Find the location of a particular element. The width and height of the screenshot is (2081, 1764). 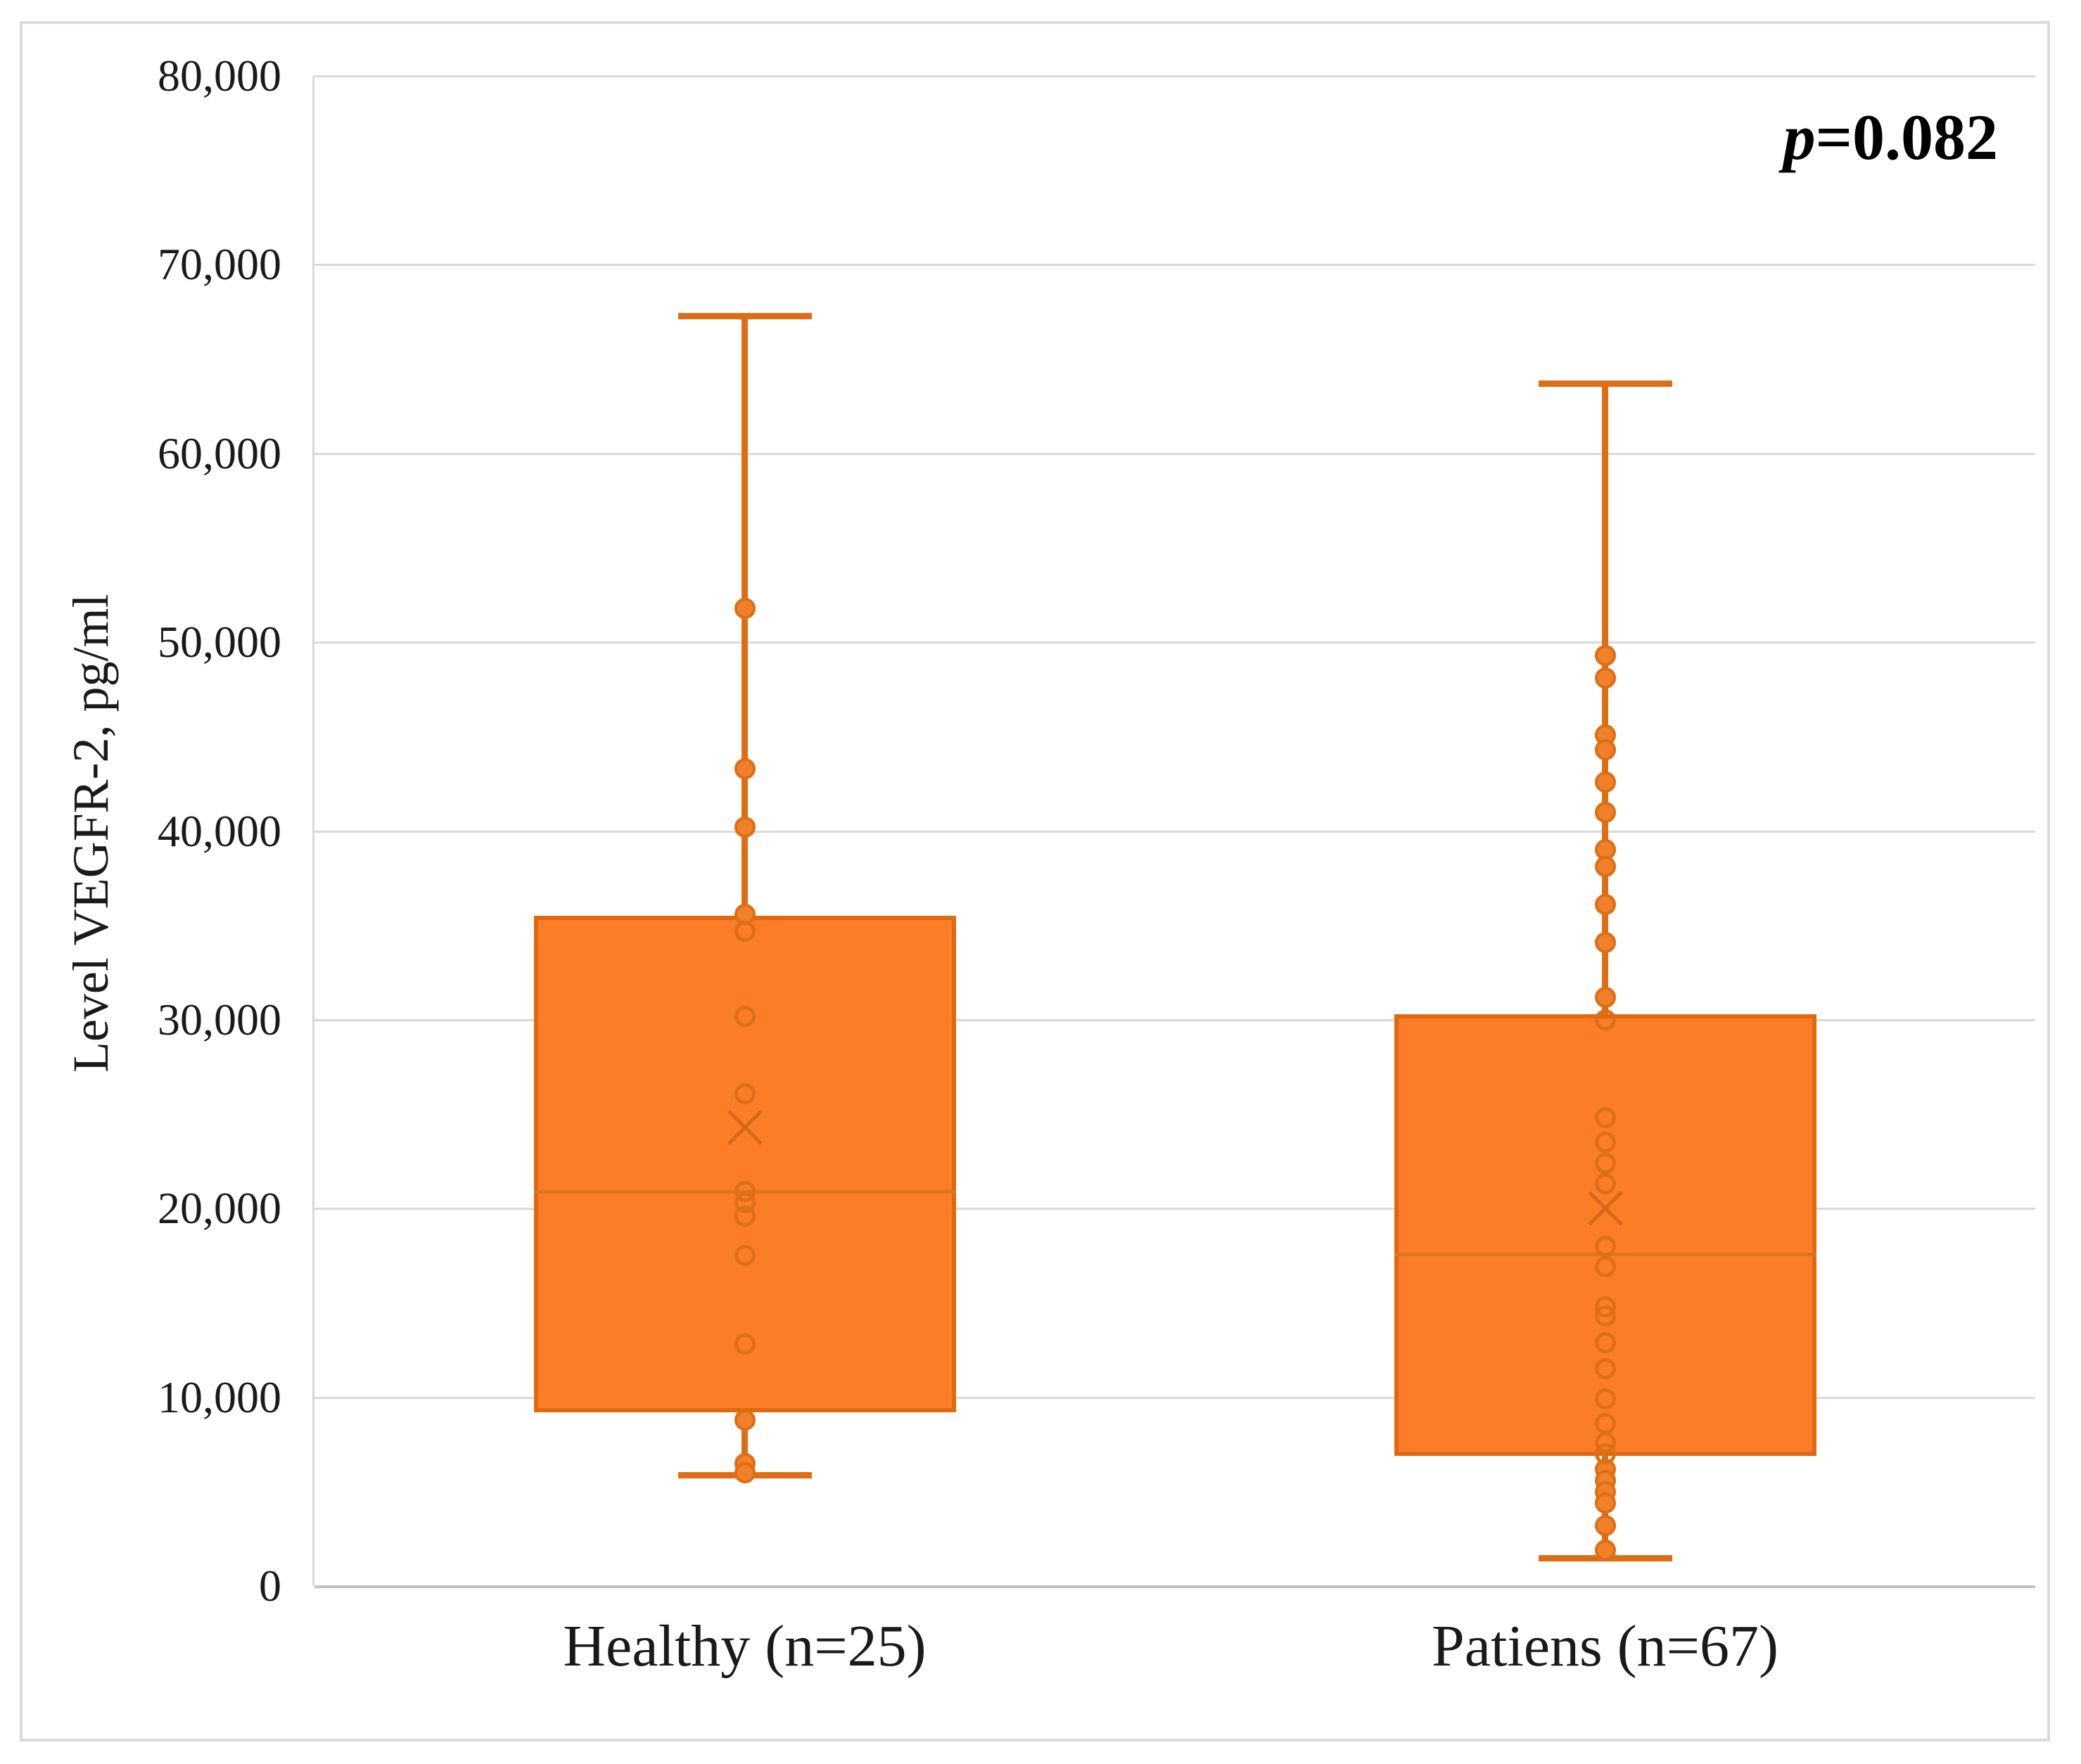

y-tick-label-40000: 40,000 is located at coordinates (220, 830).